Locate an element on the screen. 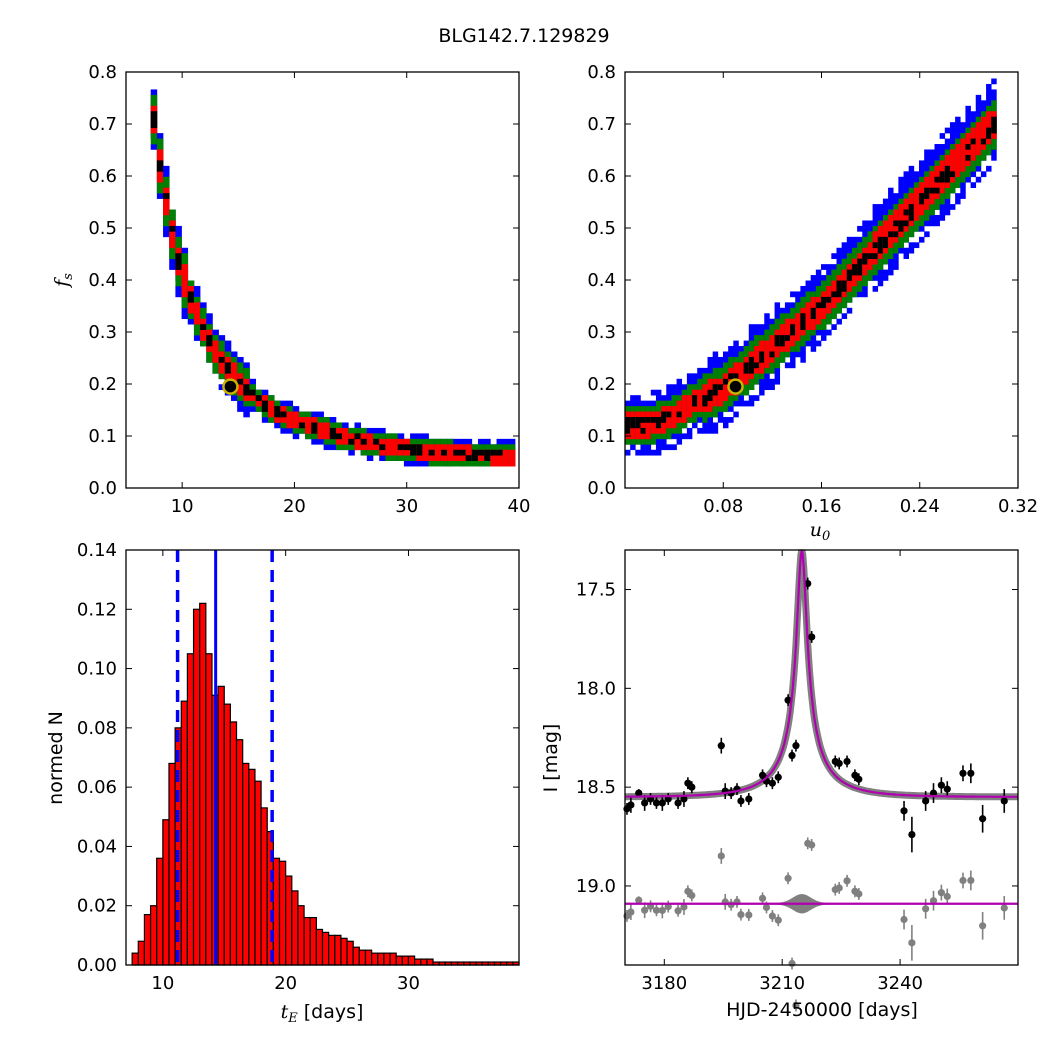 Image resolution: width=1050 pixels, height=1050 pixels. ylabel-i-mag: I [mag] is located at coordinates (551, 758).